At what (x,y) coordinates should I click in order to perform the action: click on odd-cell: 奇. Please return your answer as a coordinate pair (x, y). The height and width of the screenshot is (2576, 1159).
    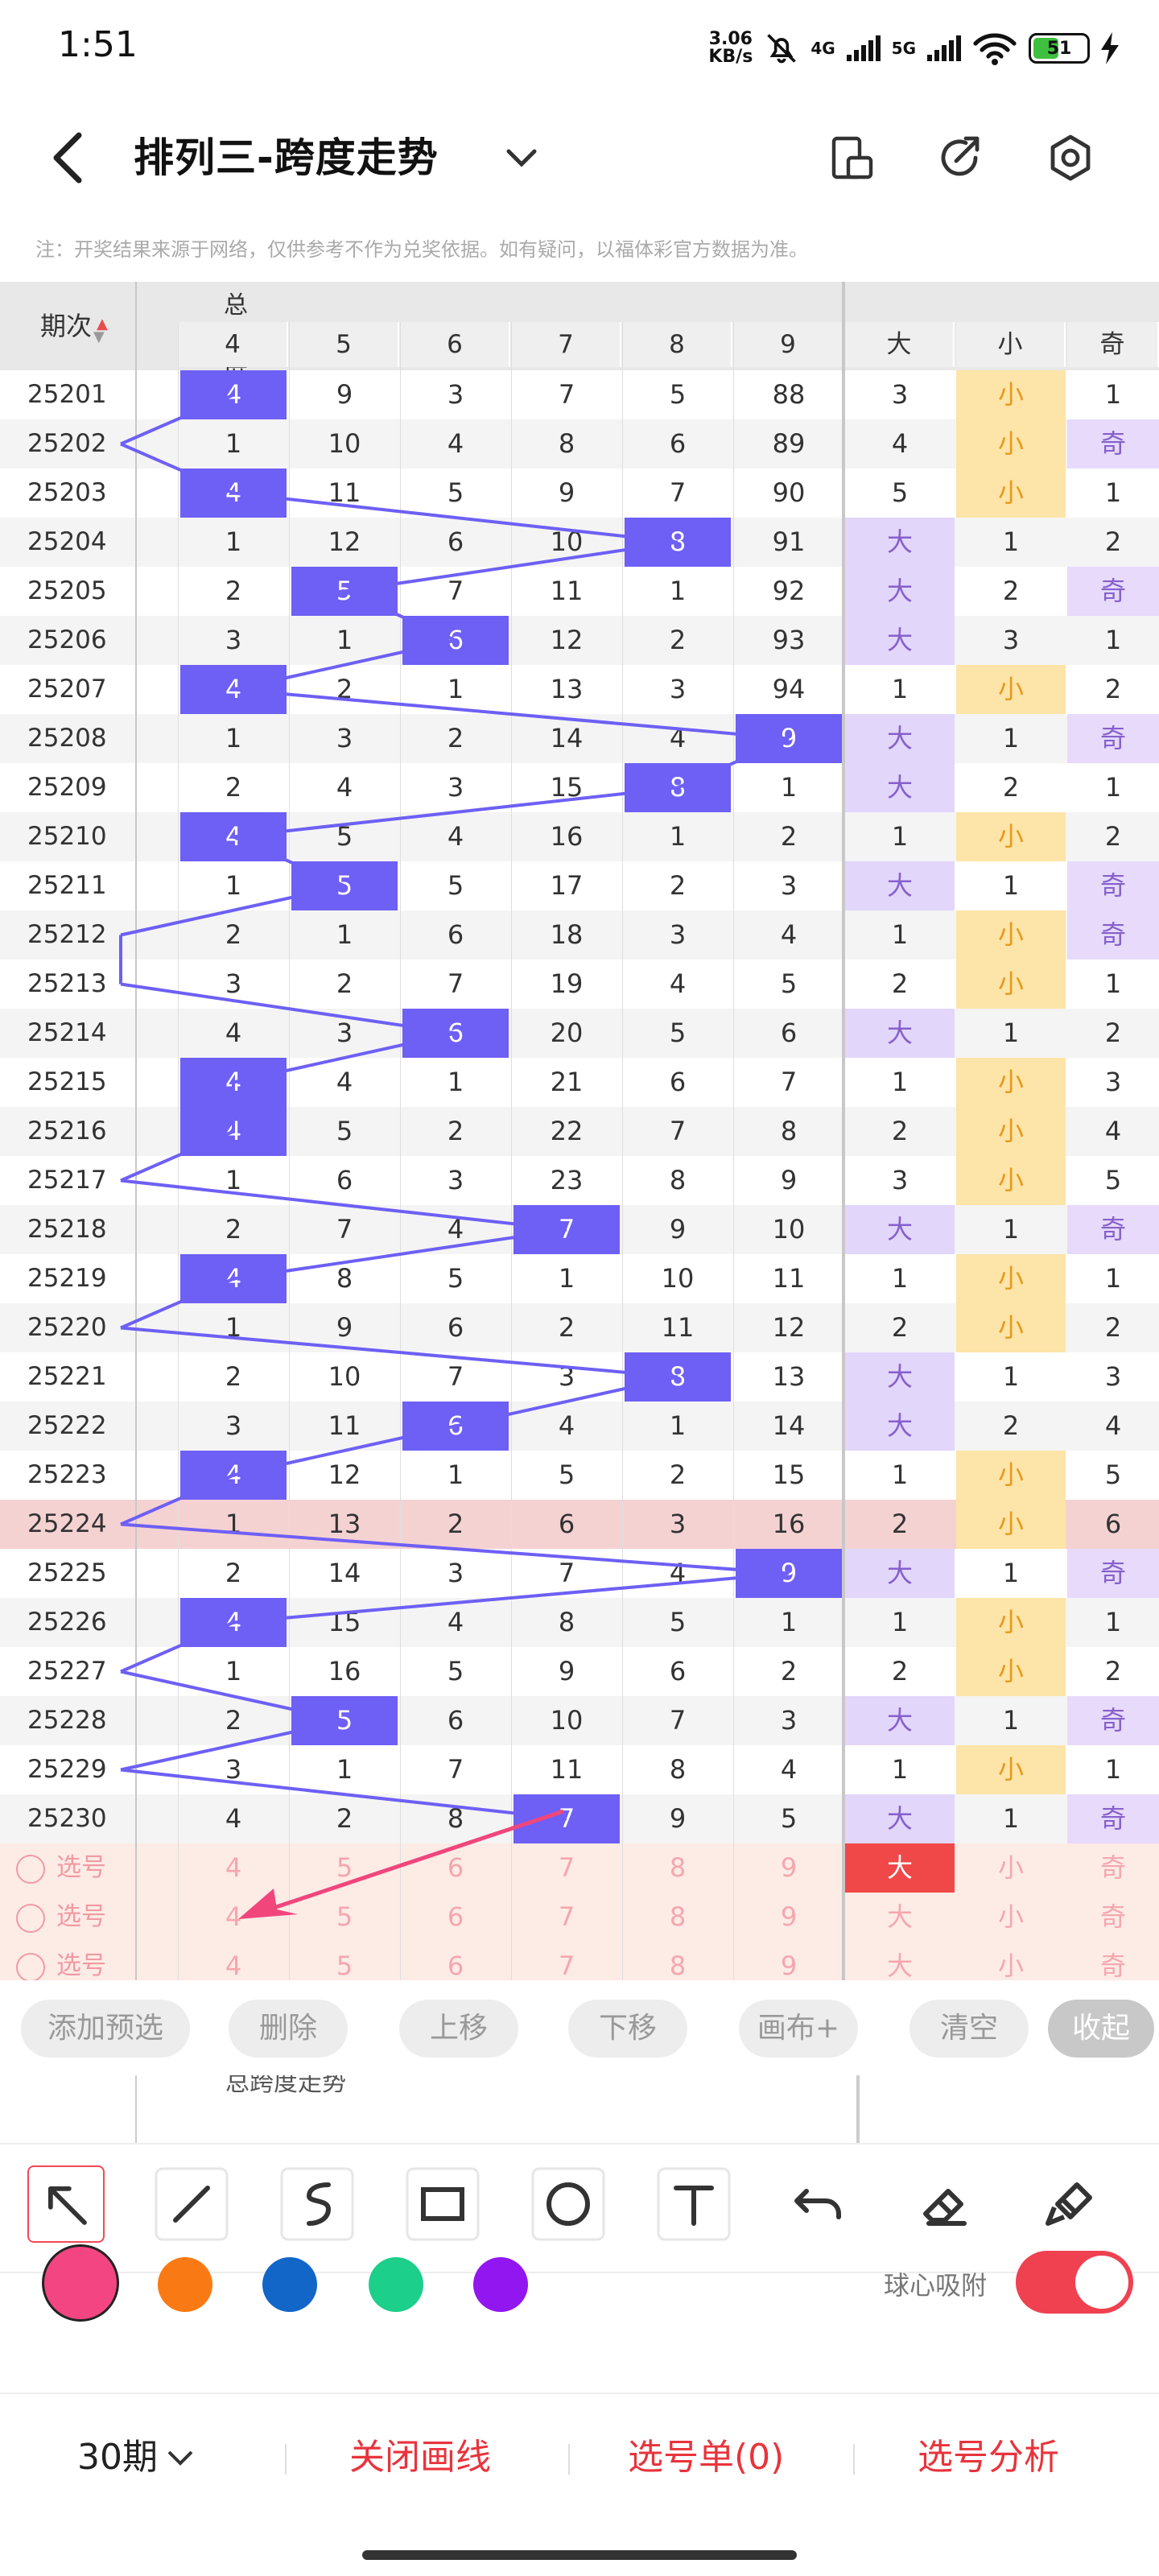
    Looking at the image, I should click on (1113, 885).